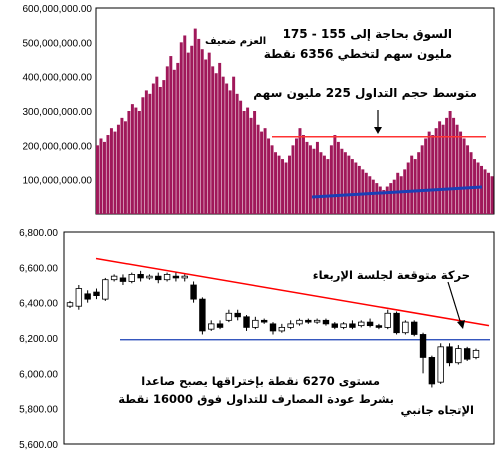  I want to click on volume-trend-line, so click(397, 192).